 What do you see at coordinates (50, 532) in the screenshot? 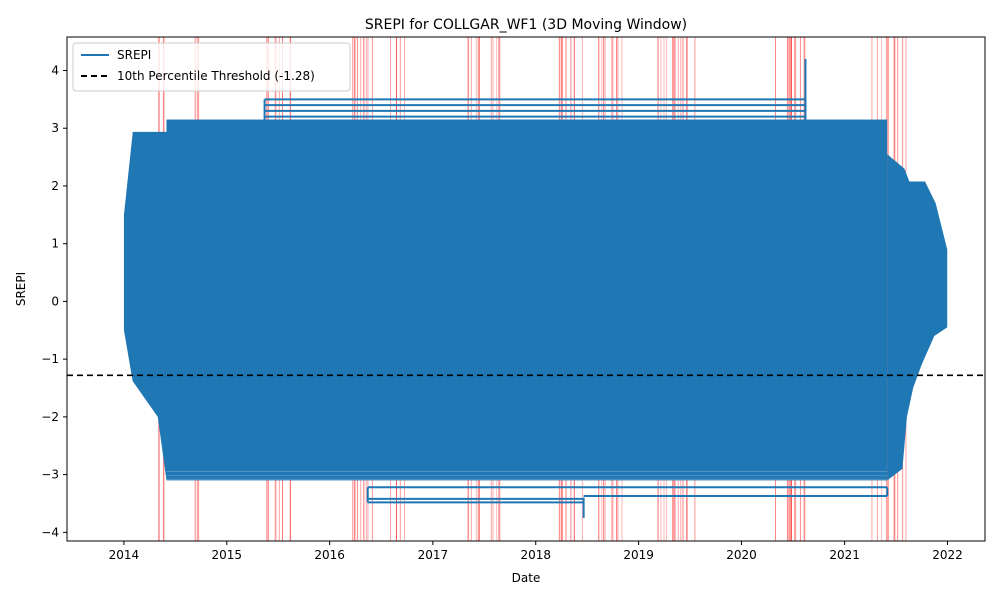
I see `y-tick-label--4: −4` at bounding box center [50, 532].